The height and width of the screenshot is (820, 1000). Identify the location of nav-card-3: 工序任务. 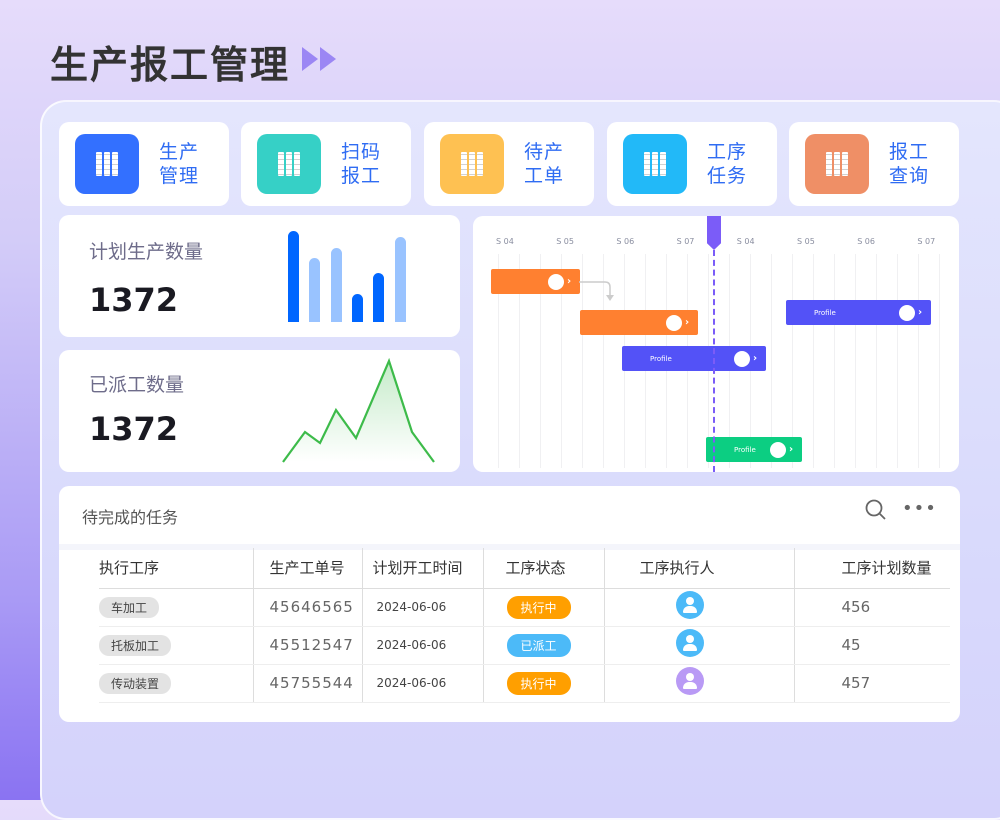
(692, 164).